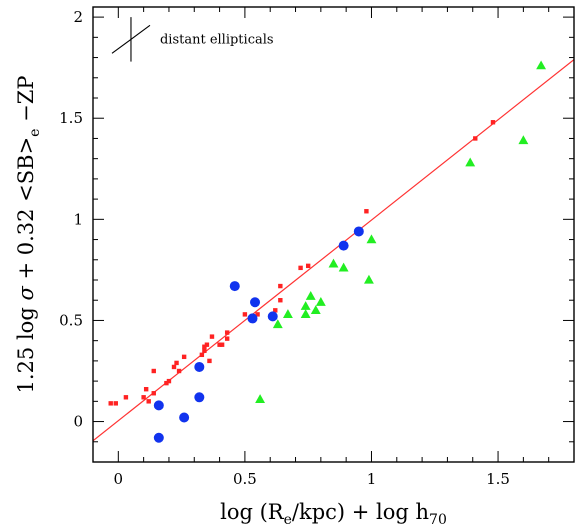 Image resolution: width=578 pixels, height=531 pixels. Describe the element at coordinates (498, 479) in the screenshot. I see `x-tick-label: 1.5` at that location.